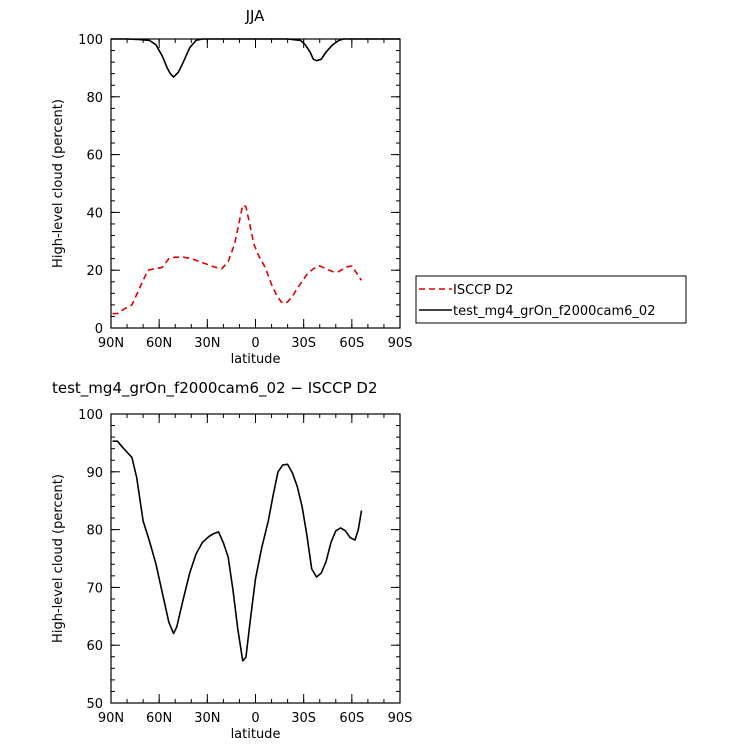 The height and width of the screenshot is (756, 732). I want to click on chart-title: test_mg4_grOn_f2000cam6_02 − ISCCP D2, so click(215, 388).